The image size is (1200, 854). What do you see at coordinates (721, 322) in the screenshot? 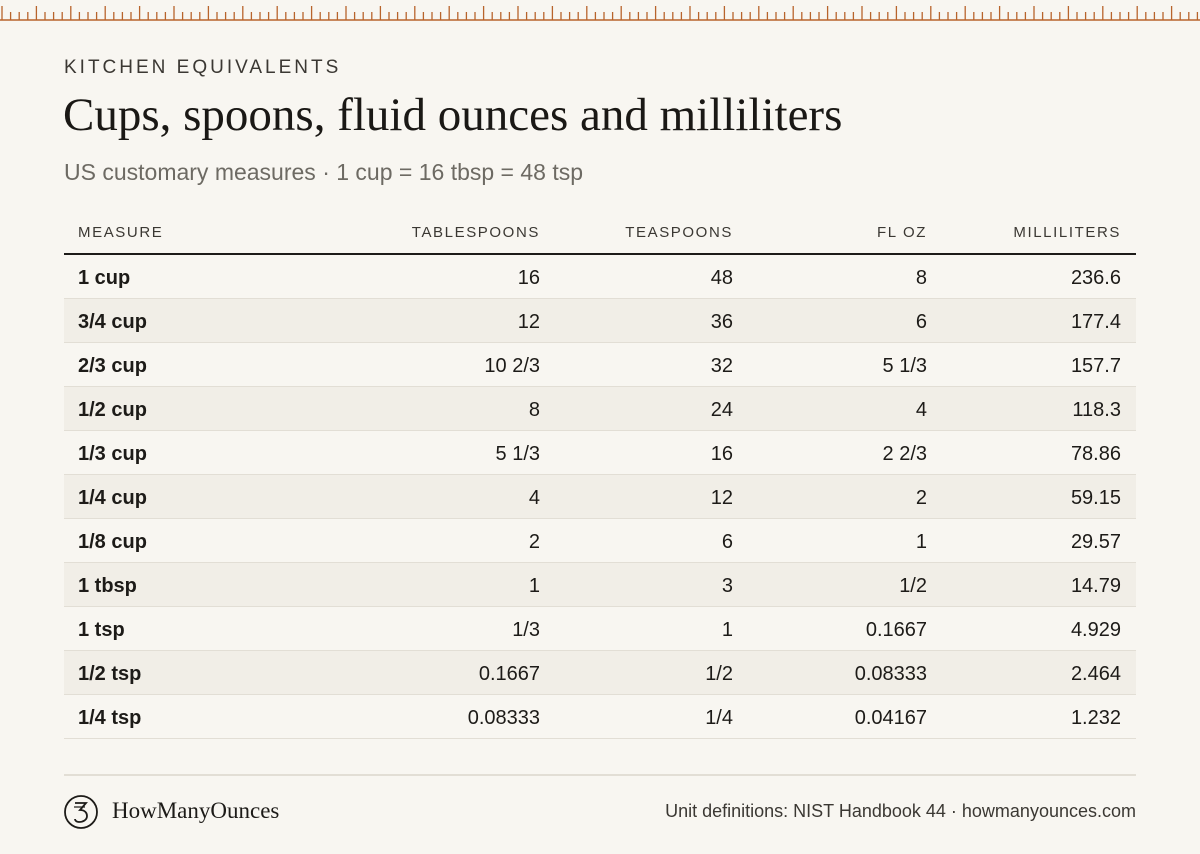
I see `table-cell: 36` at bounding box center [721, 322].